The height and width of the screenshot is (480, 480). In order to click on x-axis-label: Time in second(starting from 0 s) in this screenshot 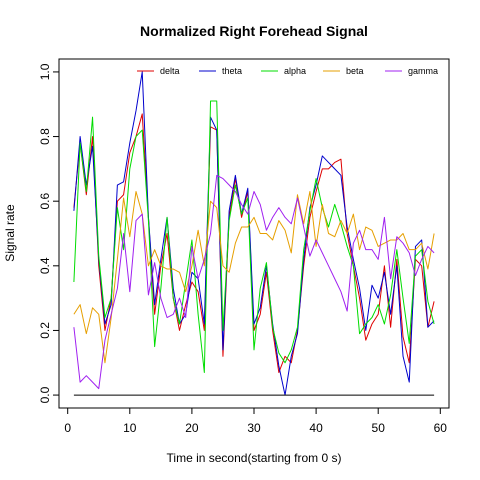, I will do `click(254, 458)`.